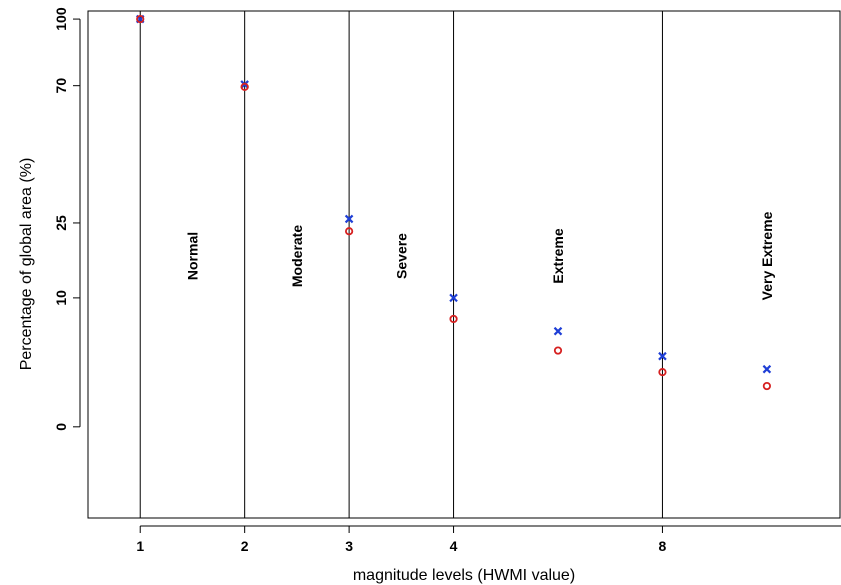  What do you see at coordinates (61, 86) in the screenshot?
I see `y-tick-label-70: 70` at bounding box center [61, 86].